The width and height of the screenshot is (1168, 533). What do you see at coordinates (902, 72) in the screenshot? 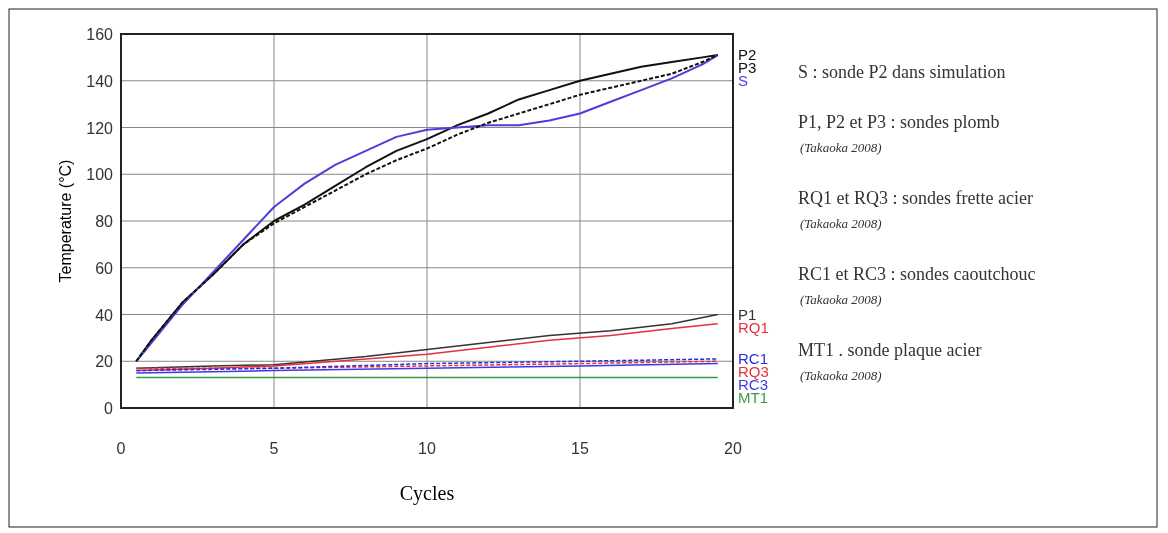
I see `text: S : sonde P2 dans simulation` at bounding box center [902, 72].